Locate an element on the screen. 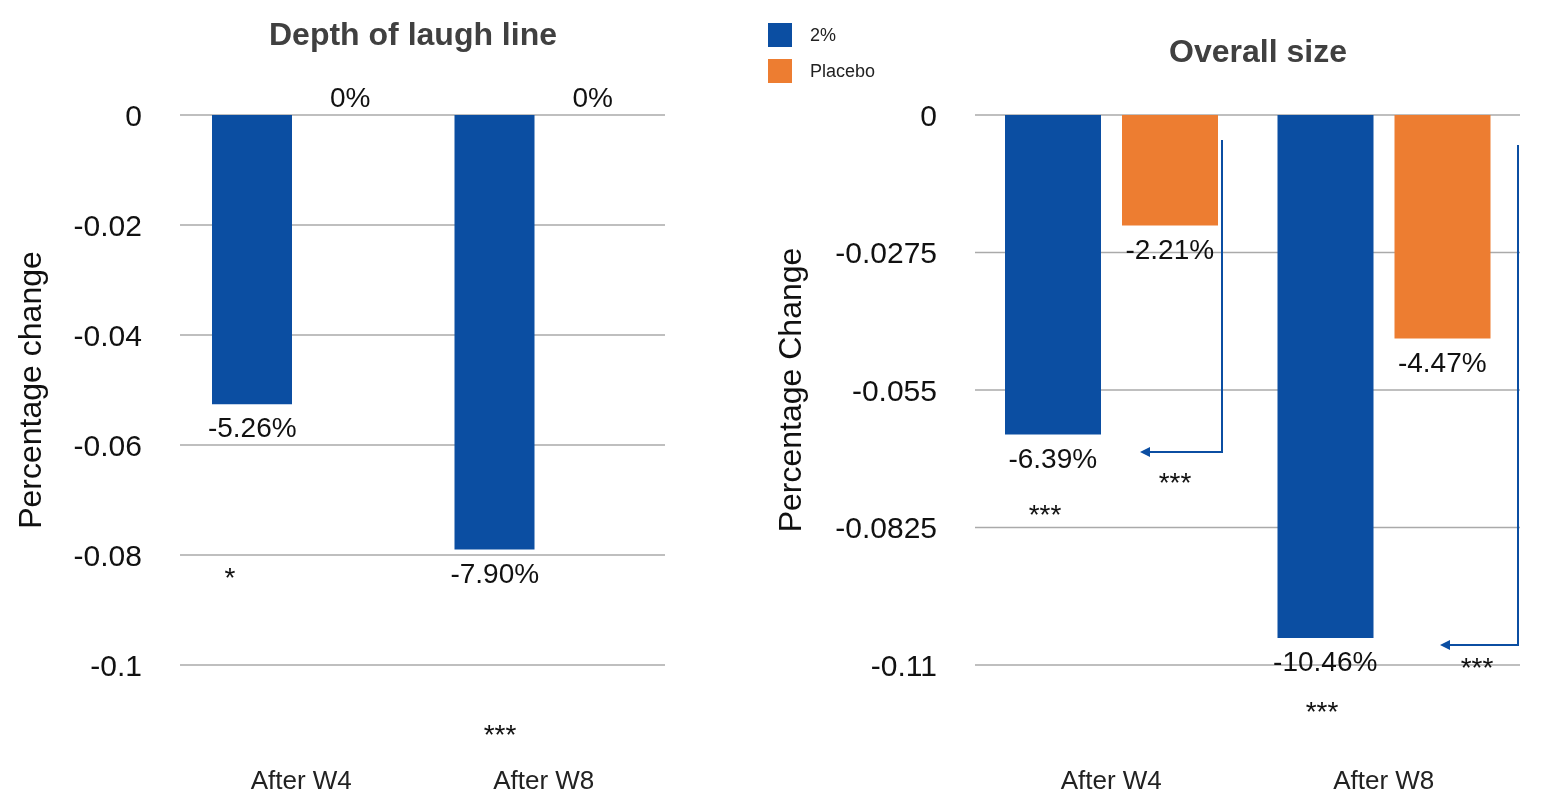  y-axis-title: Percentage Change is located at coordinates (790, 390).